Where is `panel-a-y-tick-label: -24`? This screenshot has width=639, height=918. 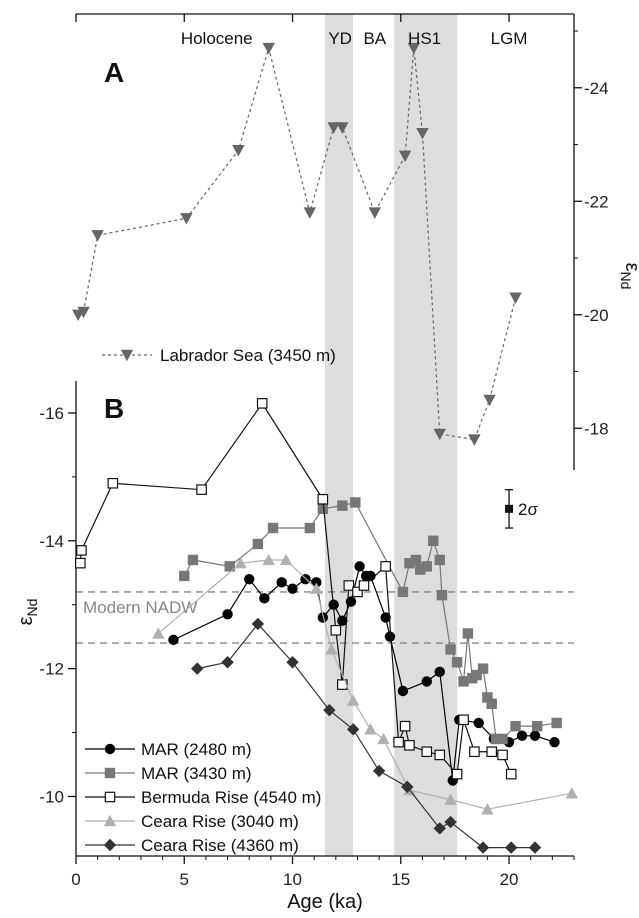
panel-a-y-tick-label: -24 is located at coordinates (596, 88).